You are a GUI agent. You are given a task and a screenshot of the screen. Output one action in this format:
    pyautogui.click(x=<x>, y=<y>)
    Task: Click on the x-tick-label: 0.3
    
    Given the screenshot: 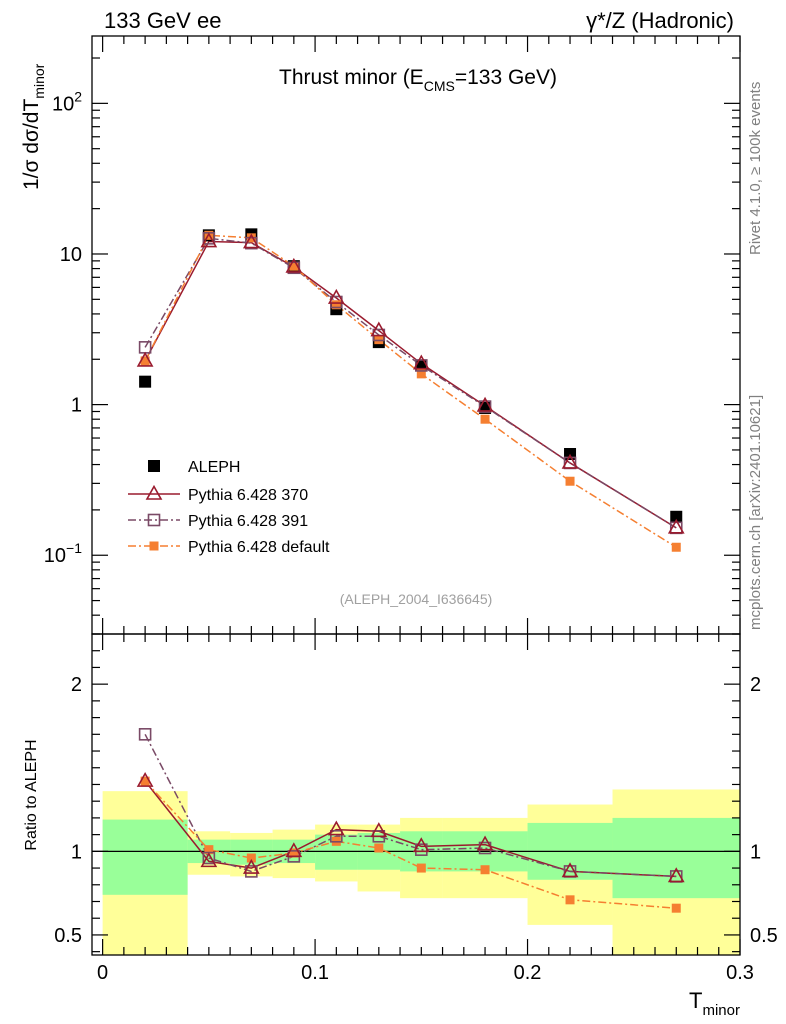 What is the action you would take?
    pyautogui.click(x=740, y=973)
    